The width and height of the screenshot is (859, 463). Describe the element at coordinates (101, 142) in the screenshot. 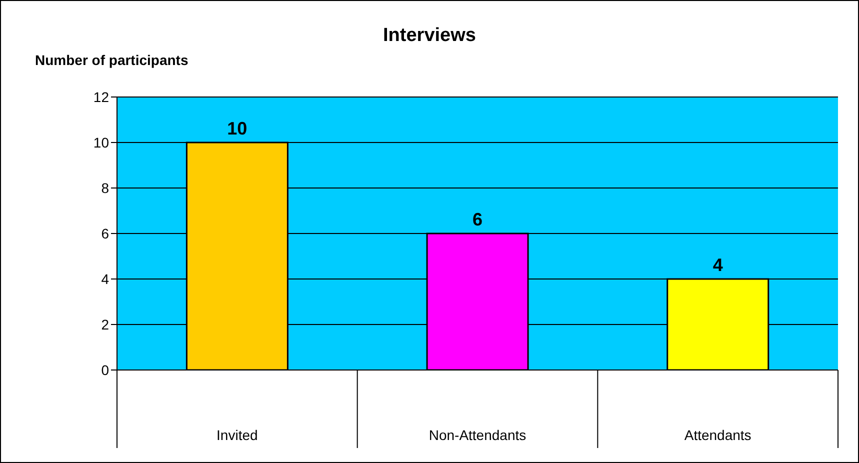

I see `y-tick-label: 10` at that location.